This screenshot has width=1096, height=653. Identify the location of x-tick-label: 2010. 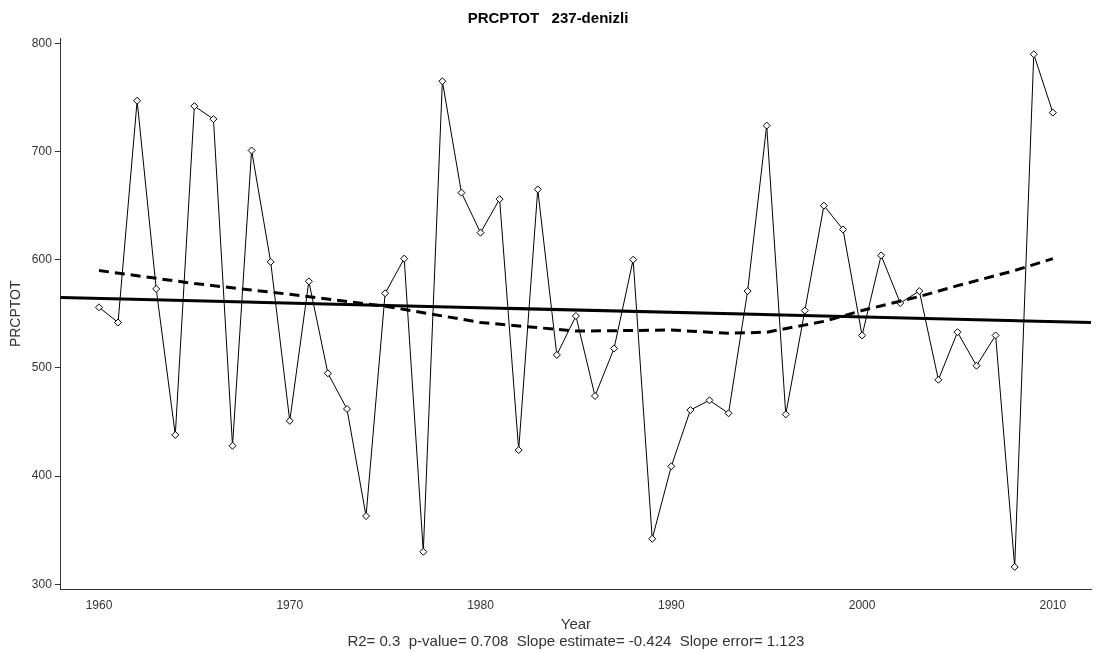
(1053, 605).